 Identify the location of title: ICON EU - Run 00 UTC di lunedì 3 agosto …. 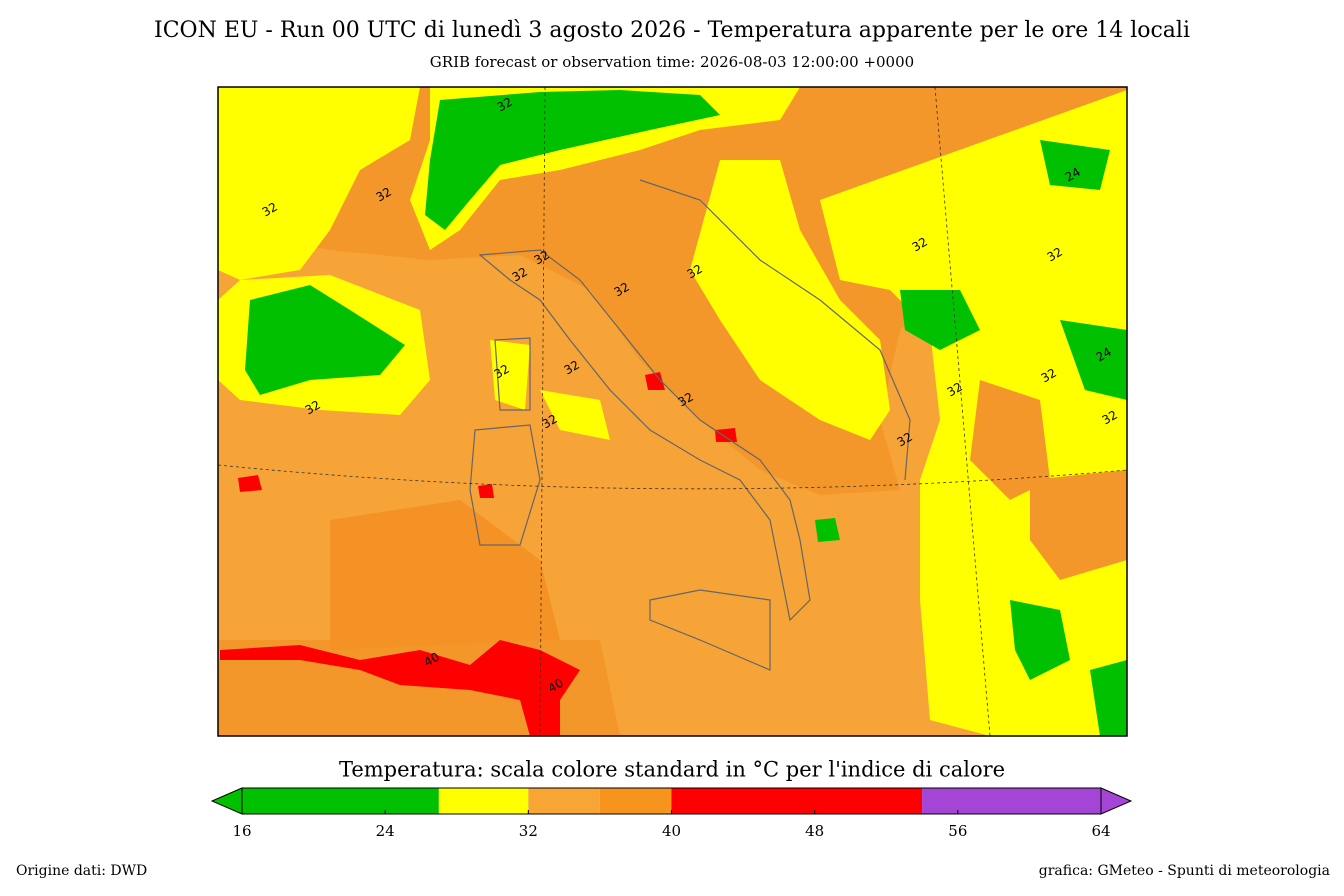
(672, 30).